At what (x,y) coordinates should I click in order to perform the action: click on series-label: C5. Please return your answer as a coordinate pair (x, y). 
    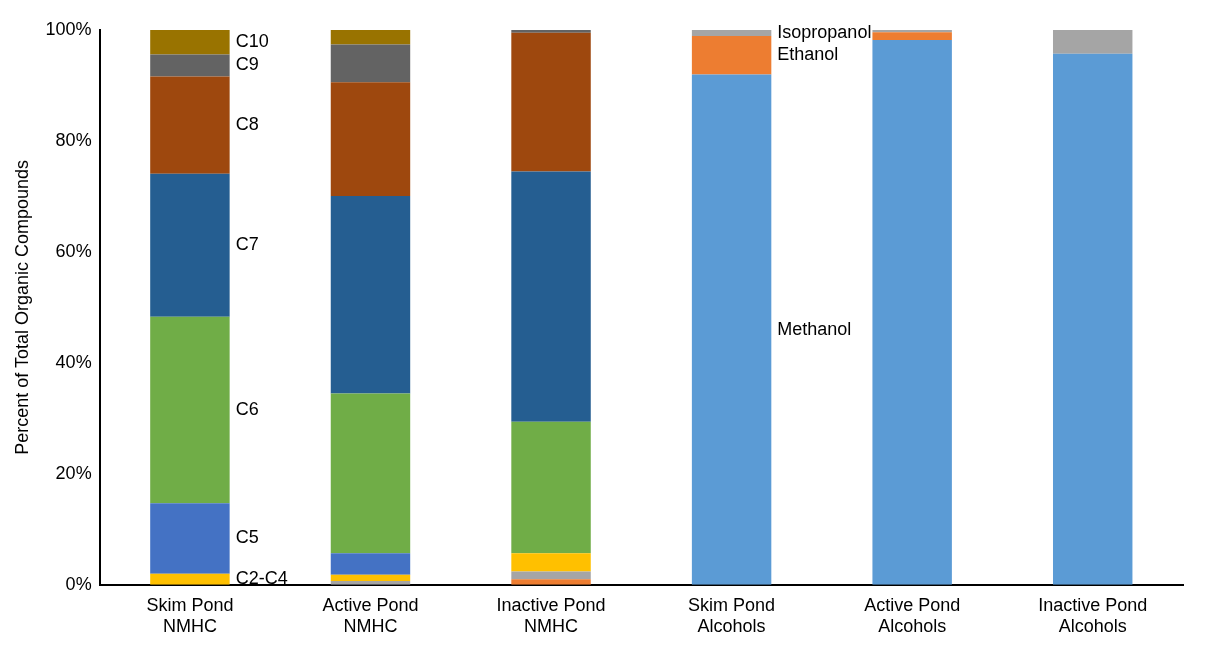
    Looking at the image, I should click on (247, 537).